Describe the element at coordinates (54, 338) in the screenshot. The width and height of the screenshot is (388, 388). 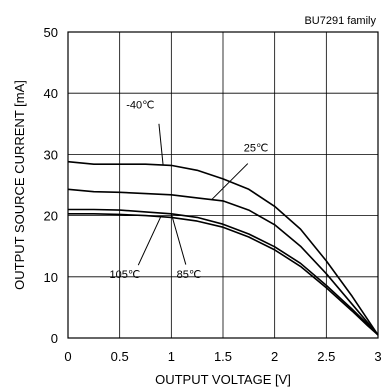
I see `y-tick-label-0: 0` at that location.